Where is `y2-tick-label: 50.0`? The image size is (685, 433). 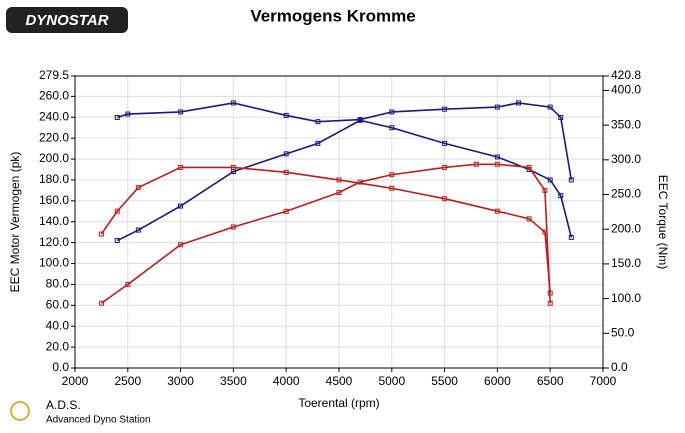
y2-tick-label: 50.0 is located at coordinates (623, 332).